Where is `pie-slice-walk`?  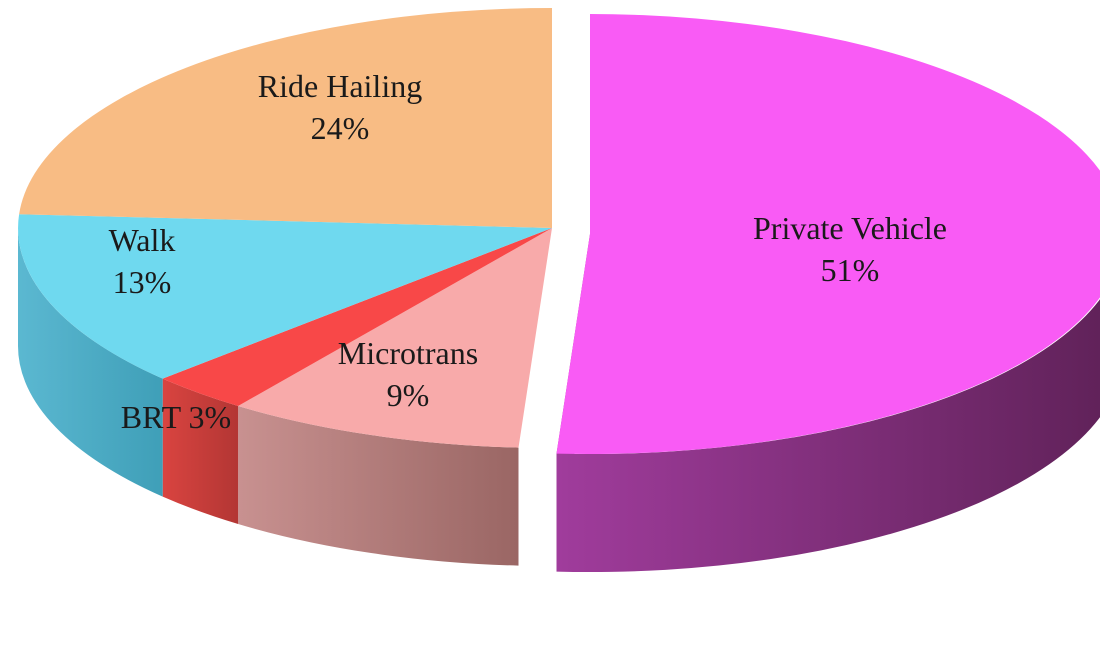
pie-slice-walk is located at coordinates (285, 296).